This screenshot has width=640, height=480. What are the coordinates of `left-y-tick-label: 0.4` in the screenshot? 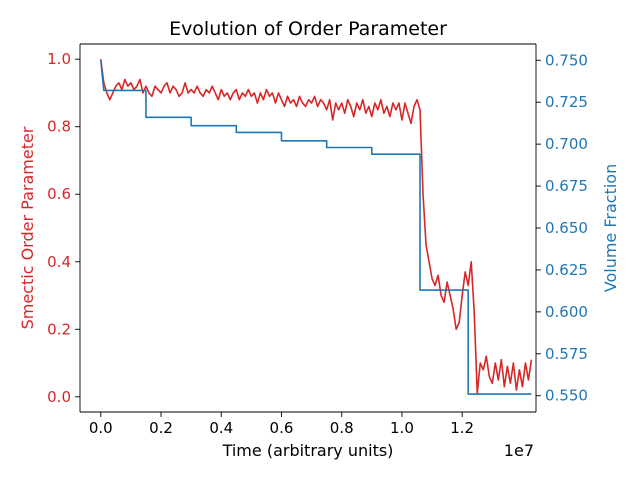 It's located at (59, 262).